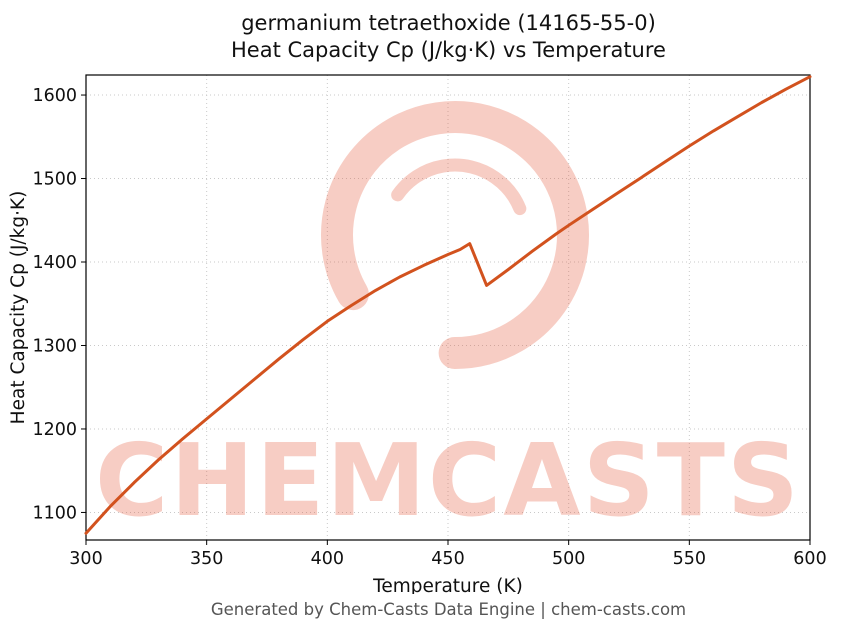 The image size is (843, 644). What do you see at coordinates (809, 559) in the screenshot?
I see `x-tick-label: 600` at bounding box center [809, 559].